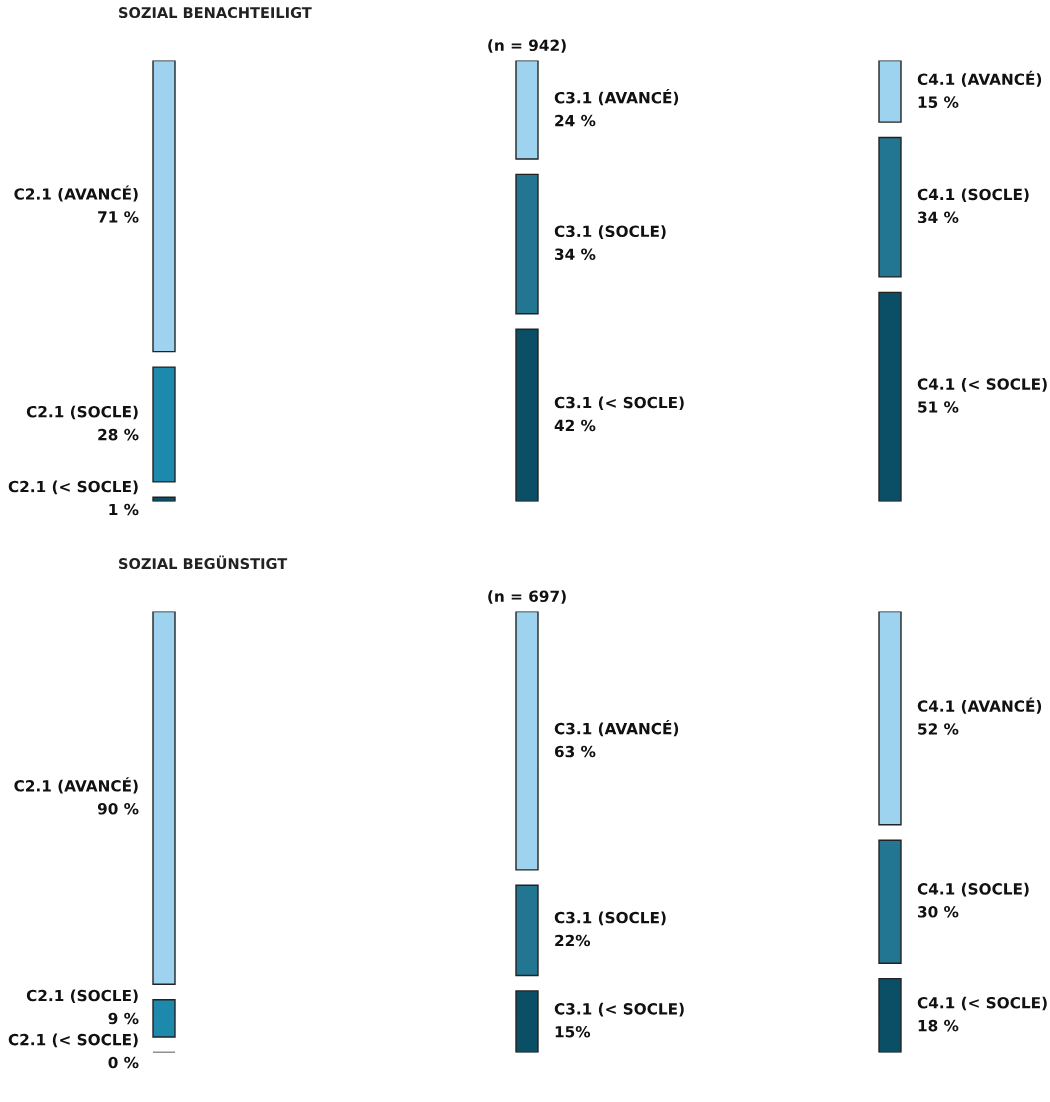  I want to click on data-label: 28 %, so click(118, 434).